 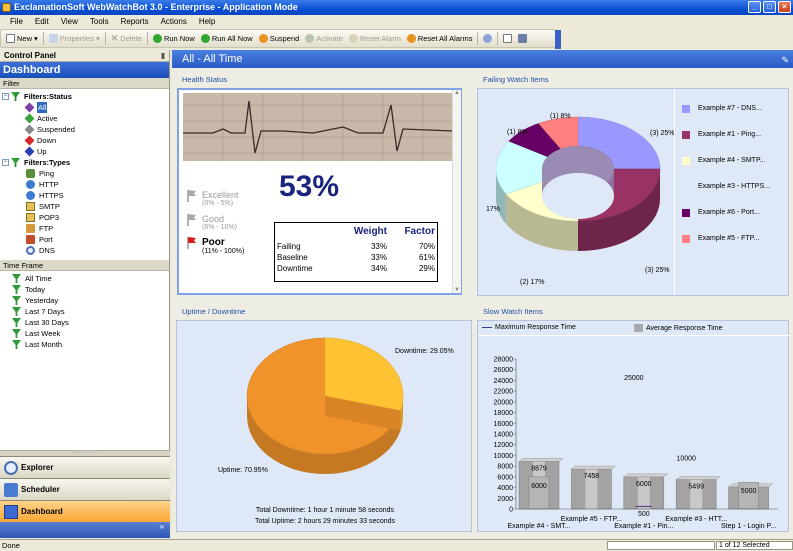 I want to click on legend-swatch, so click(x=686, y=134).